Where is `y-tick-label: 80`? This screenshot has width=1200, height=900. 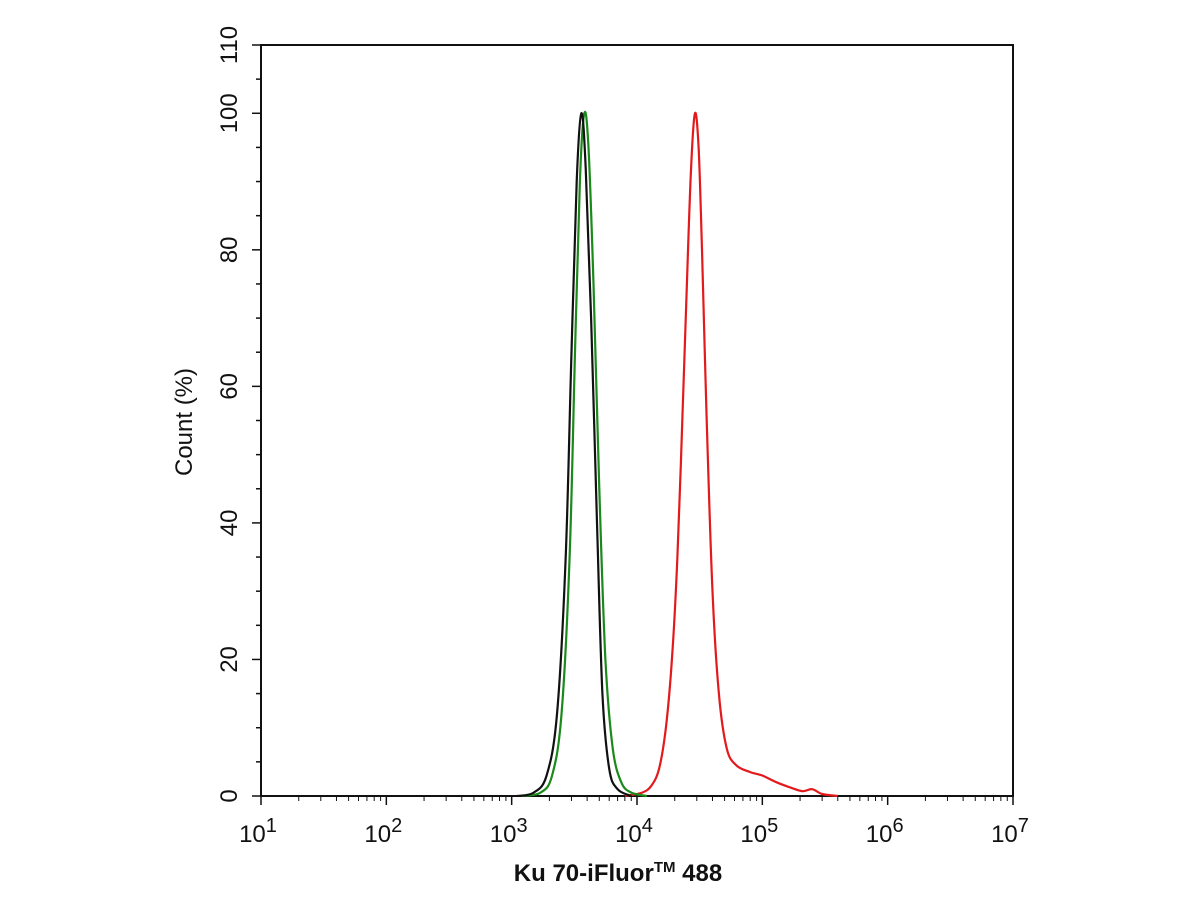 y-tick-label: 80 is located at coordinates (229, 249).